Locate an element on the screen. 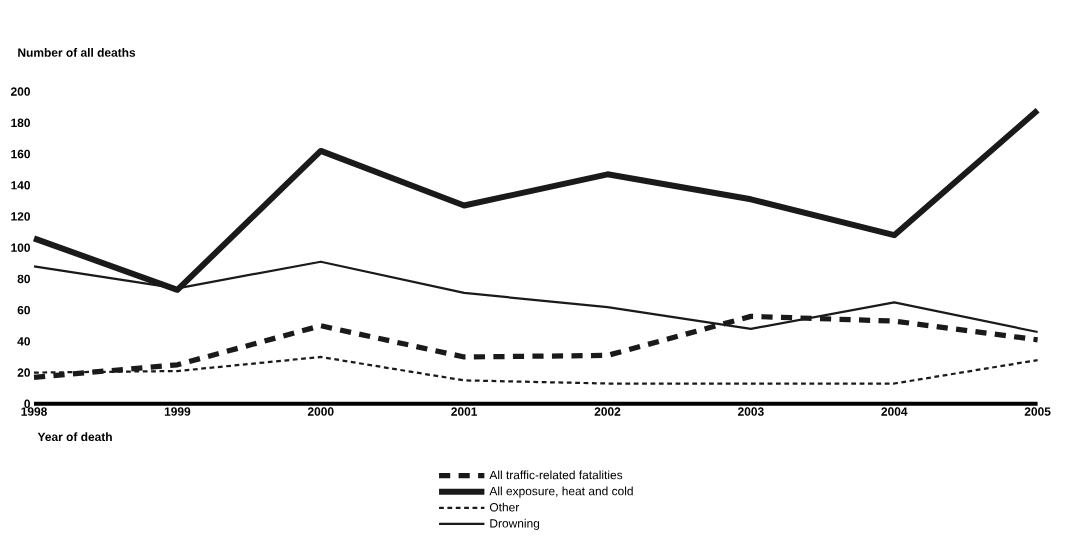 The width and height of the screenshot is (1074, 546). legend-label: All traffic-related fatalities is located at coordinates (556, 475).